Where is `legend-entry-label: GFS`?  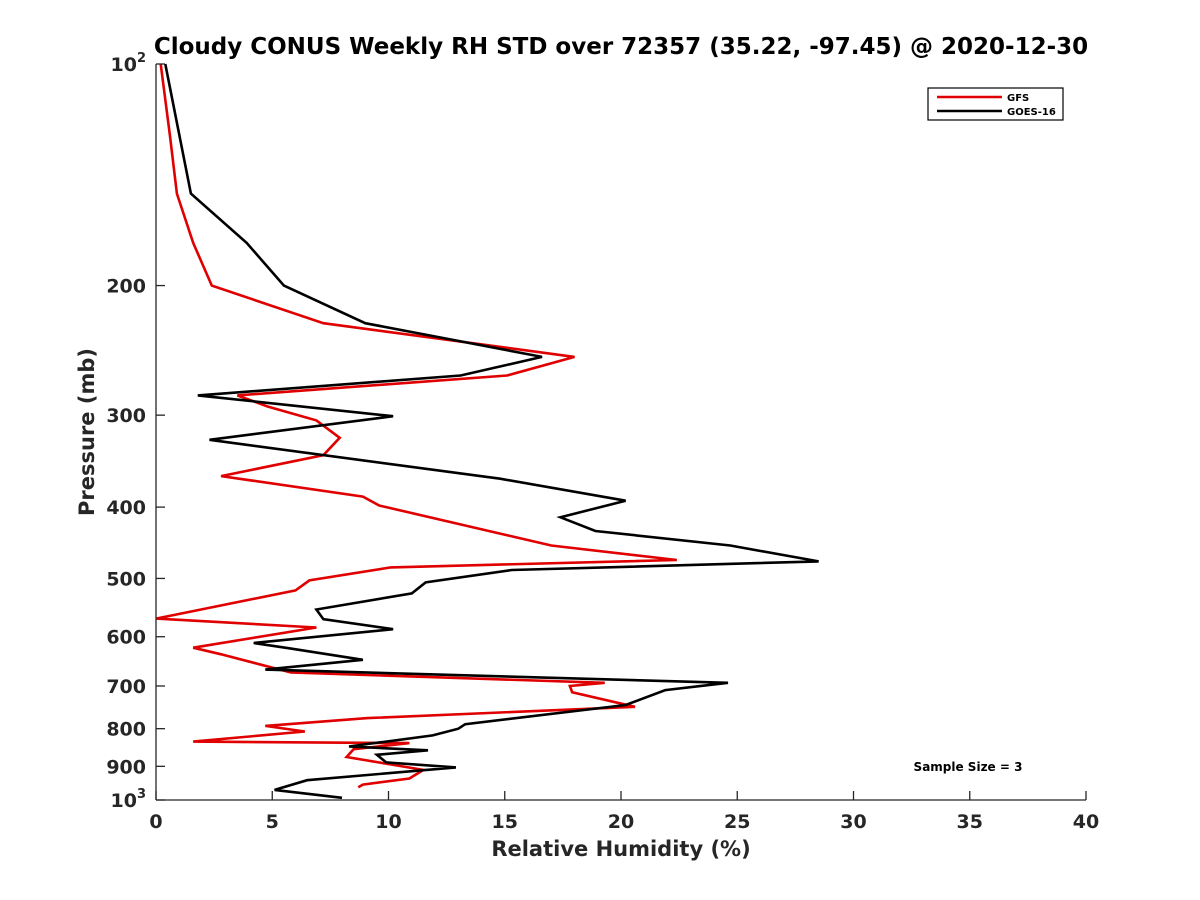 legend-entry-label: GFS is located at coordinates (1018, 98).